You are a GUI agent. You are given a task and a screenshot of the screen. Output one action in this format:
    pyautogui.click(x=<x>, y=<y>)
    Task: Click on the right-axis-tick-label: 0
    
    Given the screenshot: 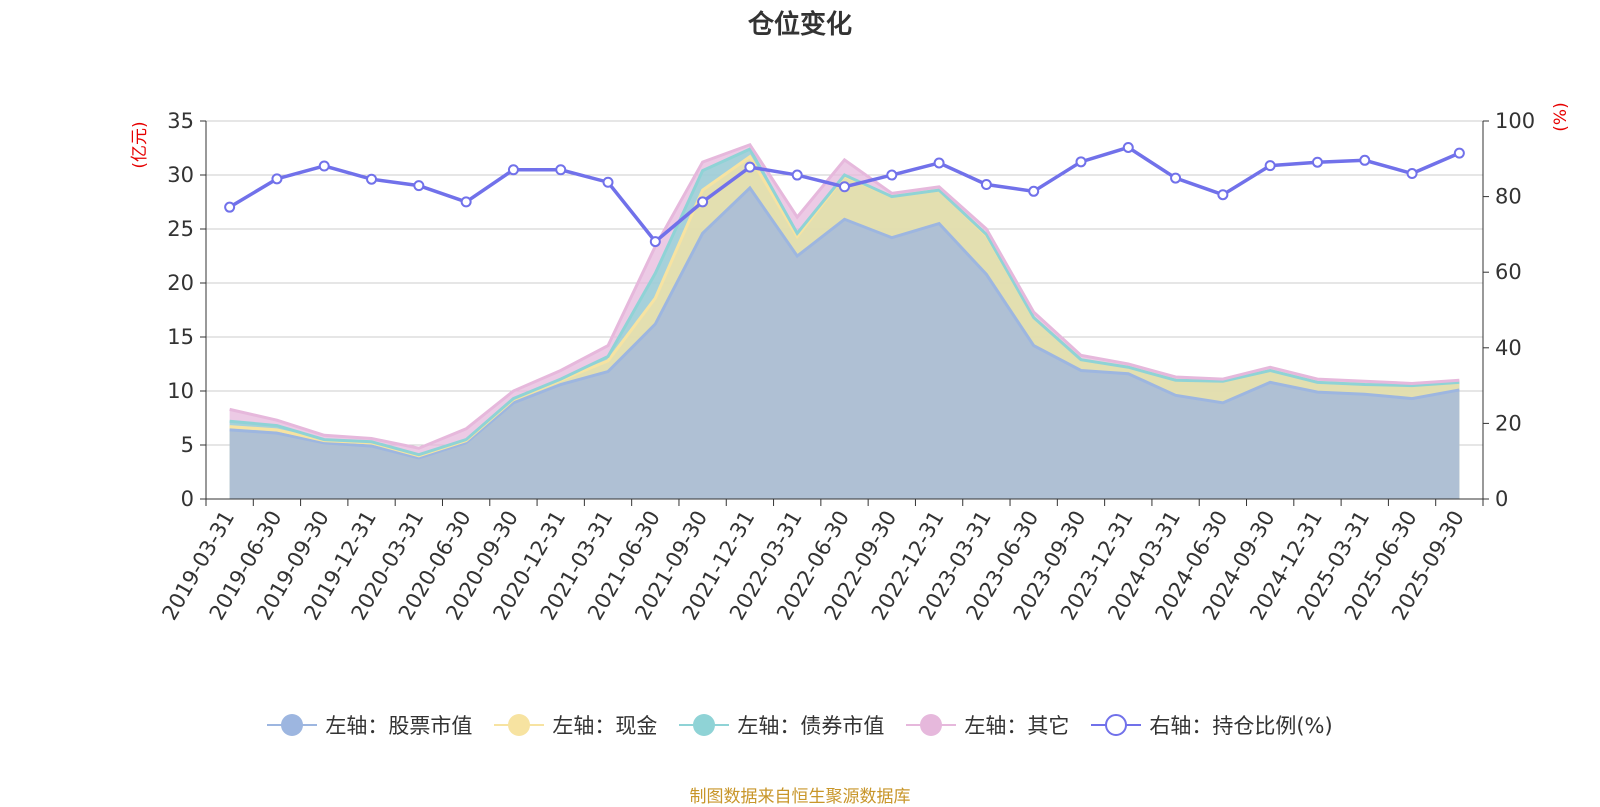 What is the action you would take?
    pyautogui.click(x=1501, y=499)
    